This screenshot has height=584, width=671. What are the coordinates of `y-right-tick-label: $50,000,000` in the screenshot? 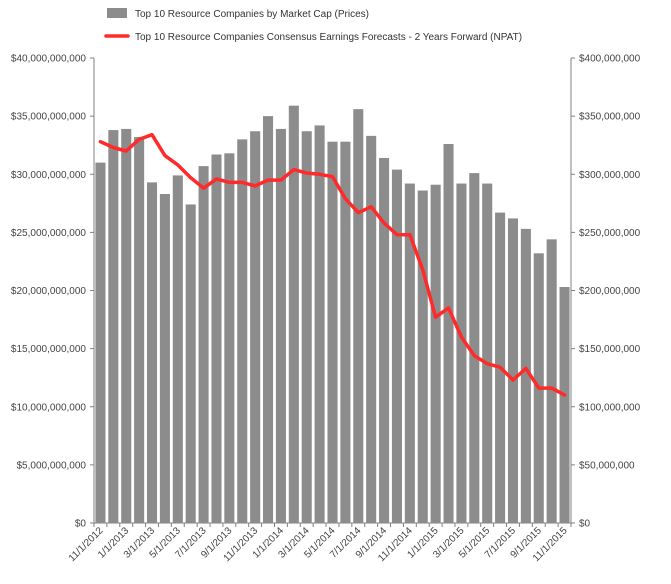 It's located at (607, 465).